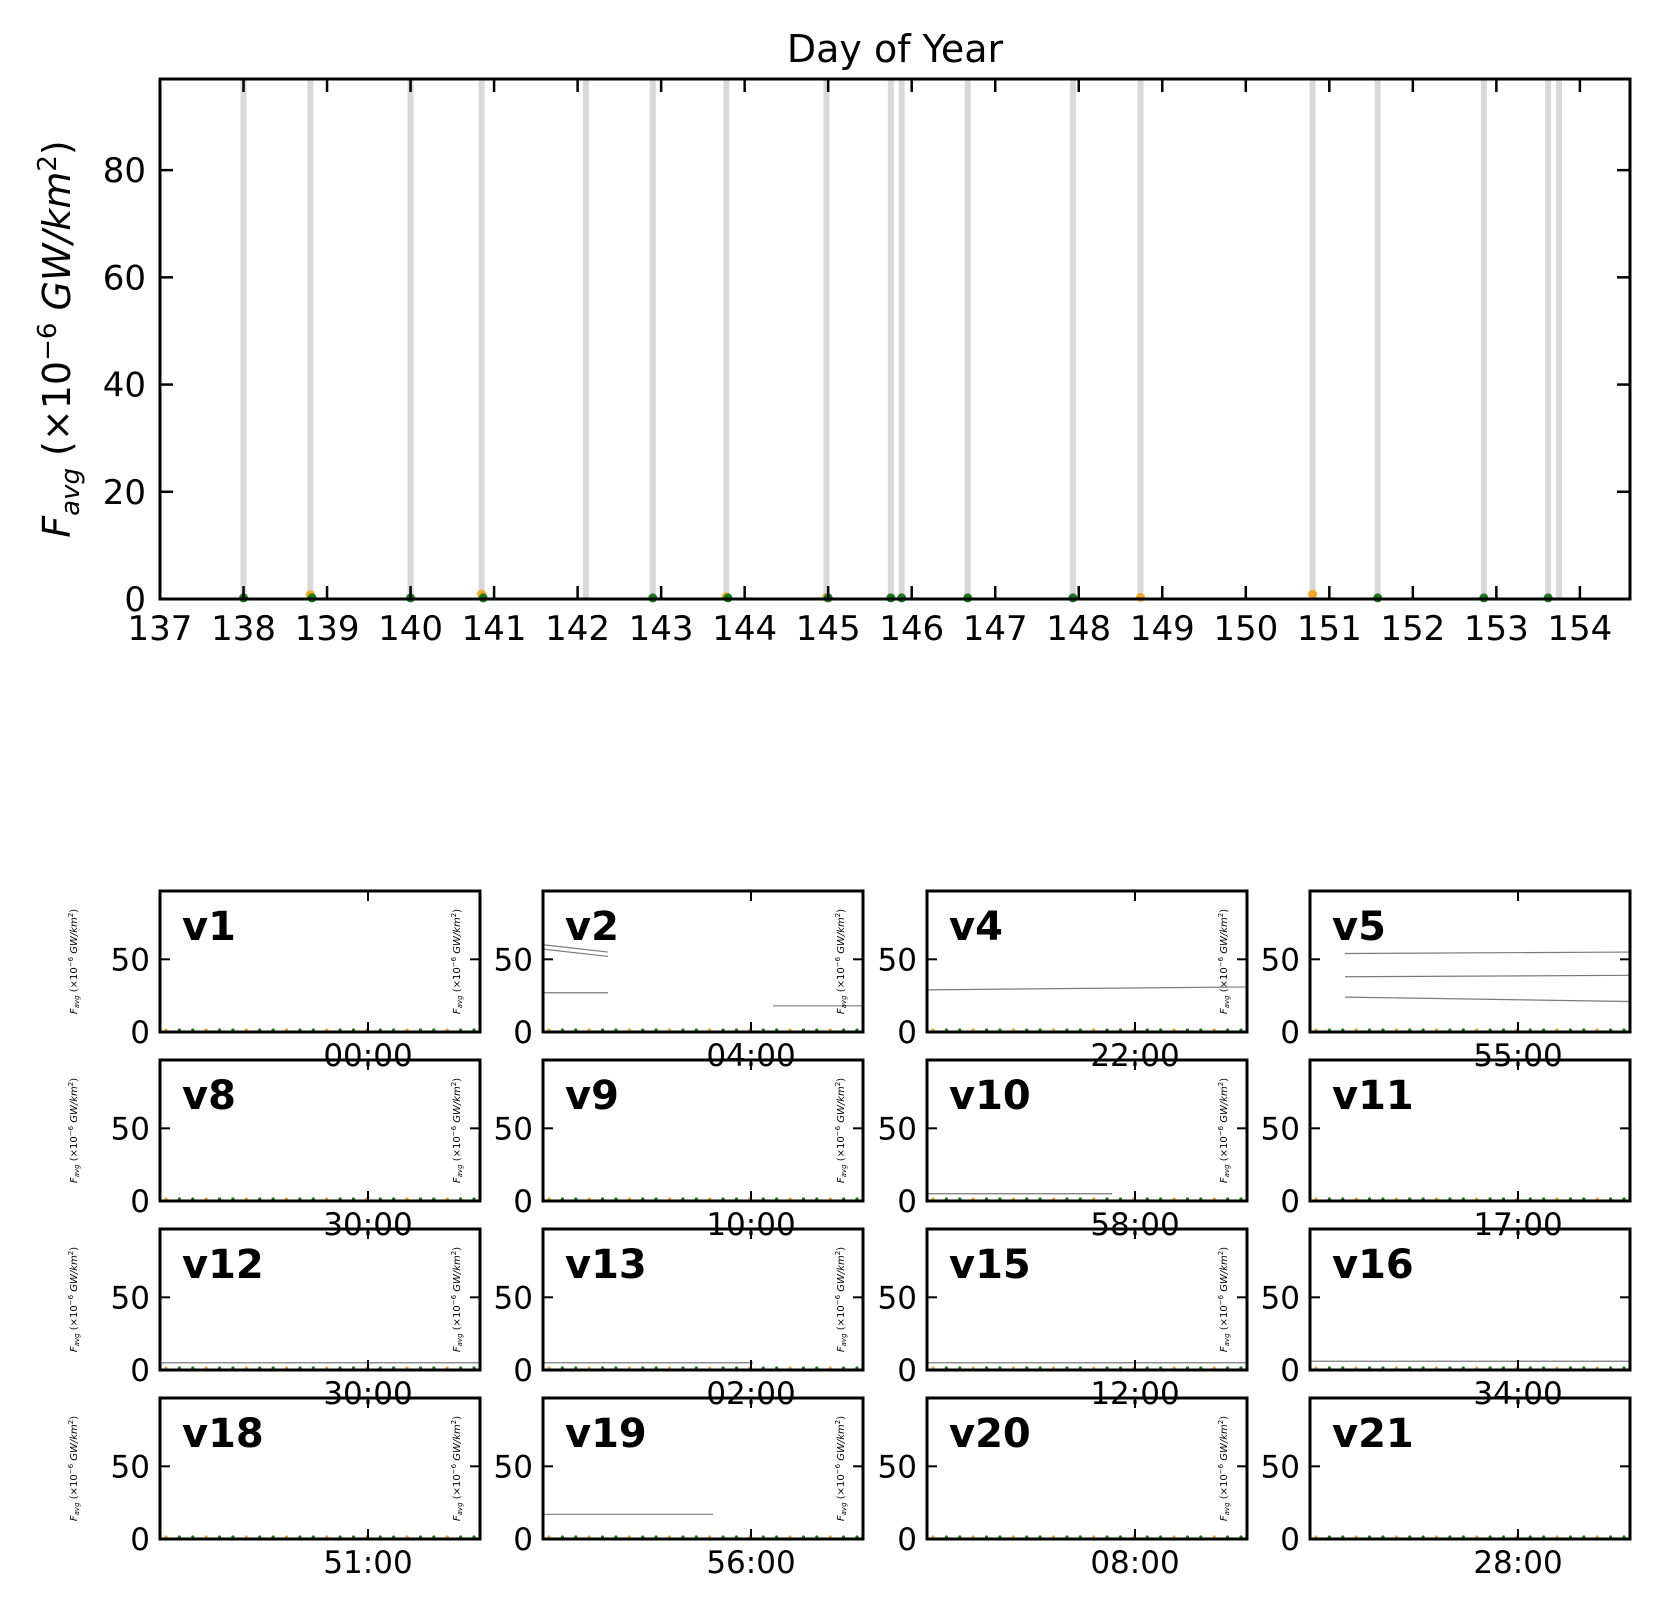 The image size is (1655, 1613). What do you see at coordinates (990, 1434) in the screenshot?
I see `panel-label-v20: v20` at bounding box center [990, 1434].